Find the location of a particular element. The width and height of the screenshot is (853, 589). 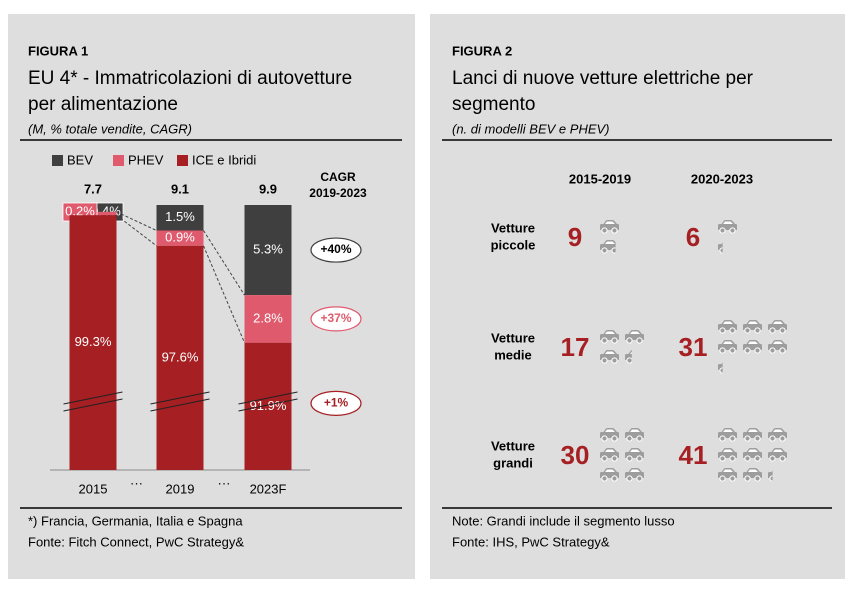

x-tick-label: 2015 is located at coordinates (93, 488).